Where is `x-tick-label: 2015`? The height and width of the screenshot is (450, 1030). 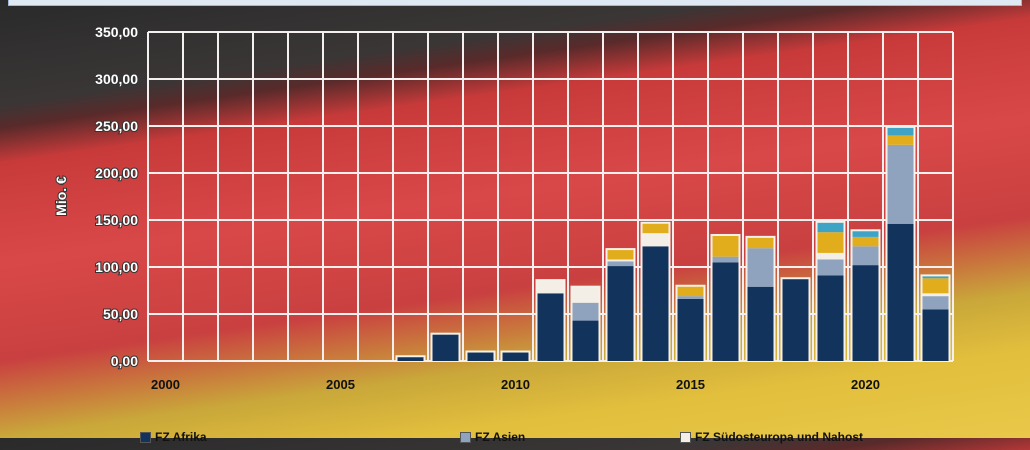
x-tick-label: 2015 is located at coordinates (690, 384).